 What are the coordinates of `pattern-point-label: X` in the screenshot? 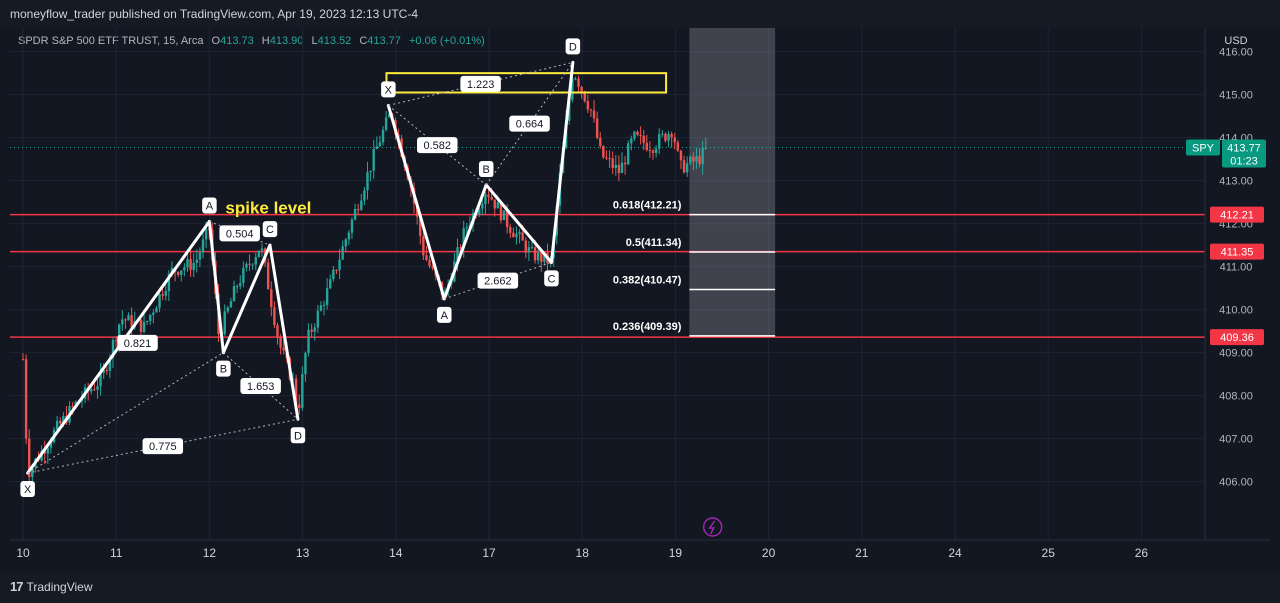 It's located at (28, 490).